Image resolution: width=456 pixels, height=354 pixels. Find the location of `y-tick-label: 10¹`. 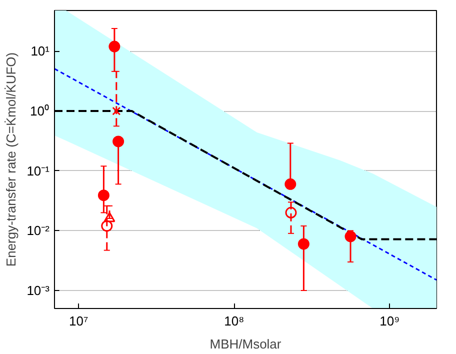

y-tick-label: 10¹ is located at coordinates (40, 51).